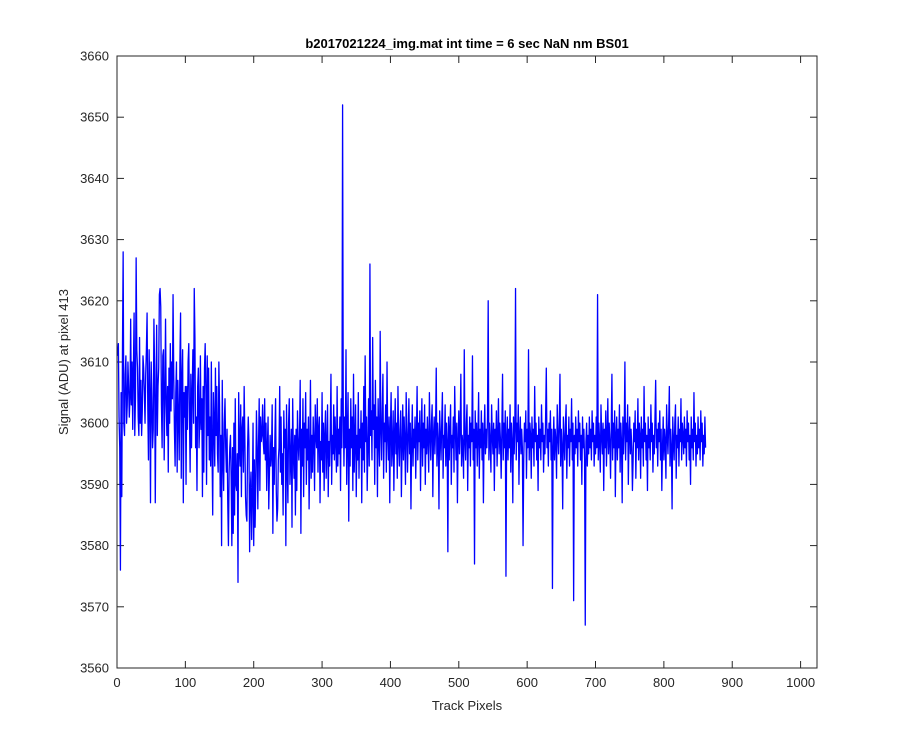 This screenshot has height=750, width=900. Describe the element at coordinates (94, 178) in the screenshot. I see `y-tick-label: 3640` at that location.